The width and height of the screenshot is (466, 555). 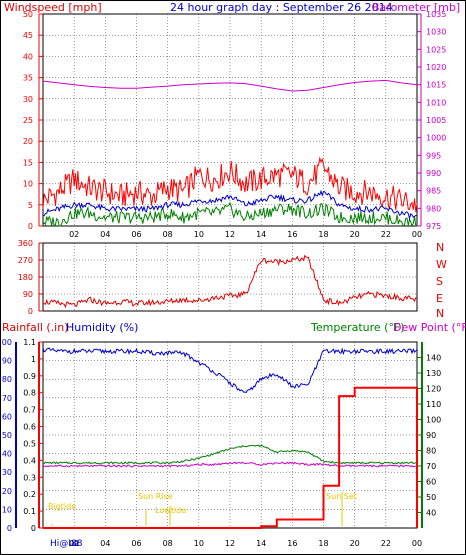 I want to click on humidity-tick-label: 70, so click(x=7, y=398).